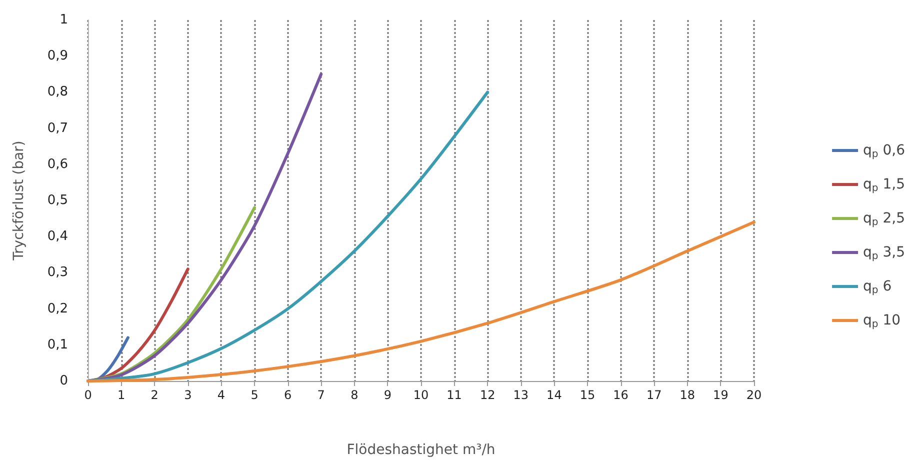 The image size is (920, 473). I want to click on x-tick-label: 1, so click(121, 395).